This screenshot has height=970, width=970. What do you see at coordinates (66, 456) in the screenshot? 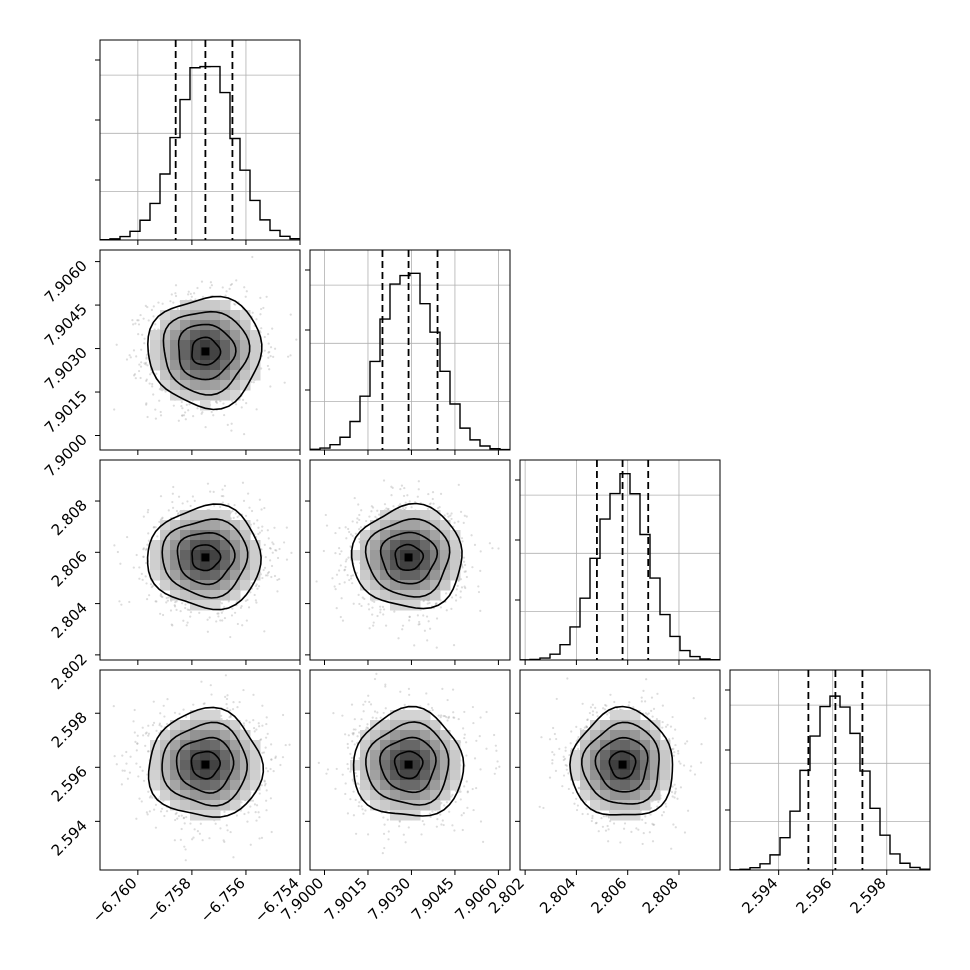
I see `y-tick-label: 7.9000` at bounding box center [66, 456].